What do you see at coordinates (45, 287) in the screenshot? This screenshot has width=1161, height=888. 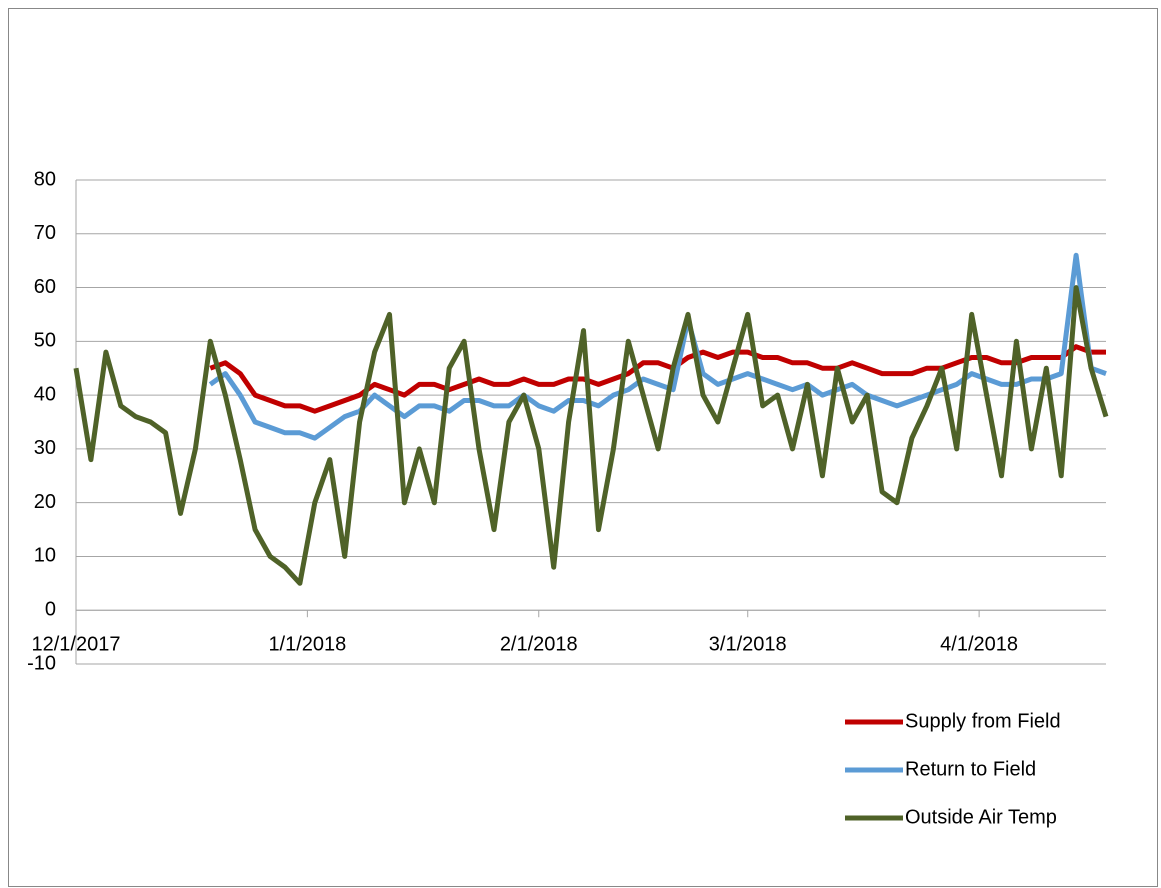 I see `y-tick-label: 60` at bounding box center [45, 287].